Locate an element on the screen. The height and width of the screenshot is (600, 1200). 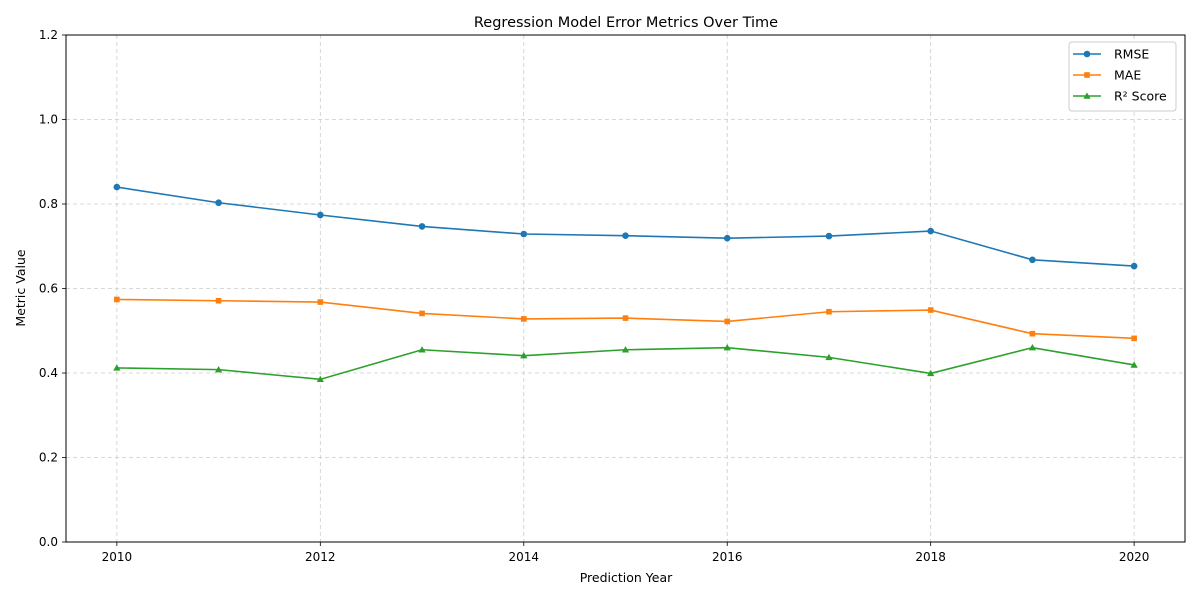
legend: RMSE MAE R² Score is located at coordinates (1122, 76).